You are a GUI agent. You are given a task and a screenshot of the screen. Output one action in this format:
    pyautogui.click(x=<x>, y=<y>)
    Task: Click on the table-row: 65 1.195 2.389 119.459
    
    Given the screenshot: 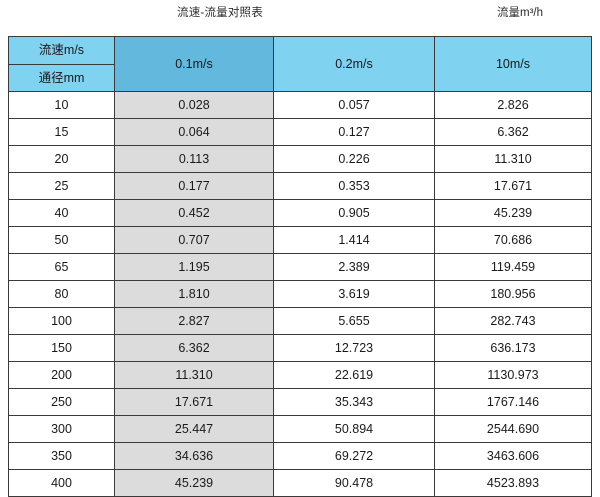 What is the action you would take?
    pyautogui.click(x=300, y=267)
    